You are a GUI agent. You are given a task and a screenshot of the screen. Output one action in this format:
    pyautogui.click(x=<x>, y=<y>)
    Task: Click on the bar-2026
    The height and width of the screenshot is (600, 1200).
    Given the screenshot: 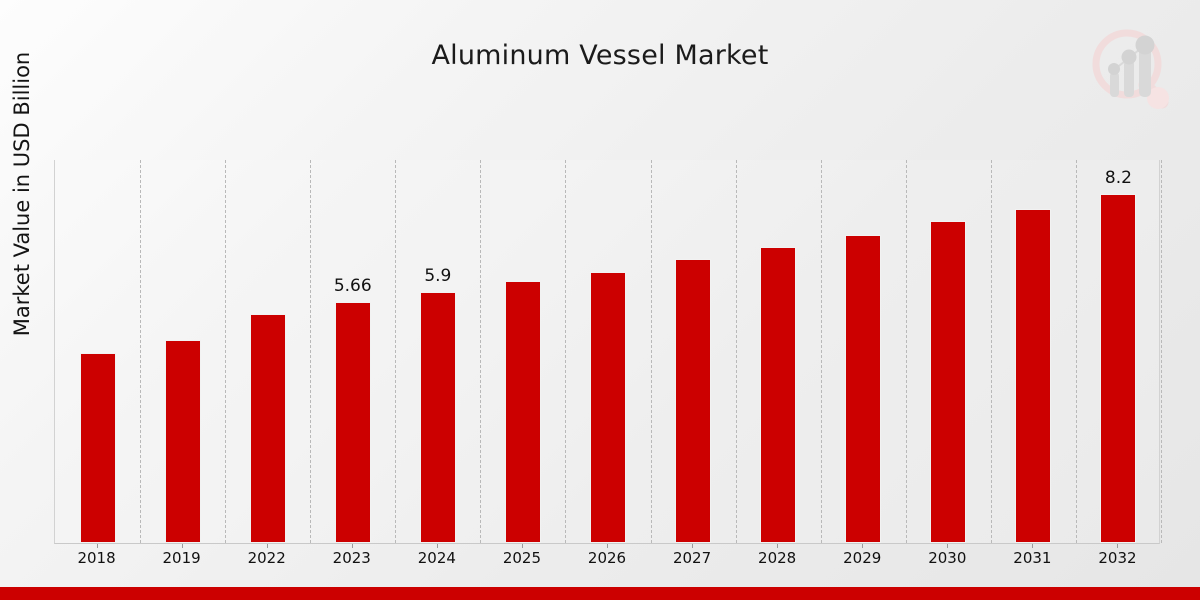 What is the action you would take?
    pyautogui.click(x=608, y=351)
    